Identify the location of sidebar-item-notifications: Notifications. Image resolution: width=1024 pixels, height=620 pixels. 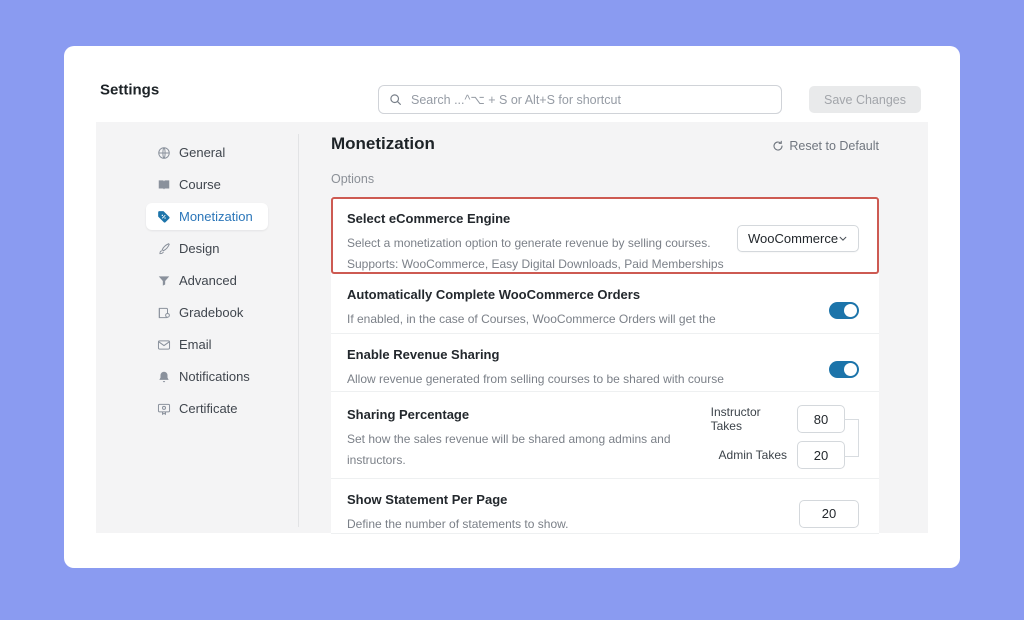
(207, 376).